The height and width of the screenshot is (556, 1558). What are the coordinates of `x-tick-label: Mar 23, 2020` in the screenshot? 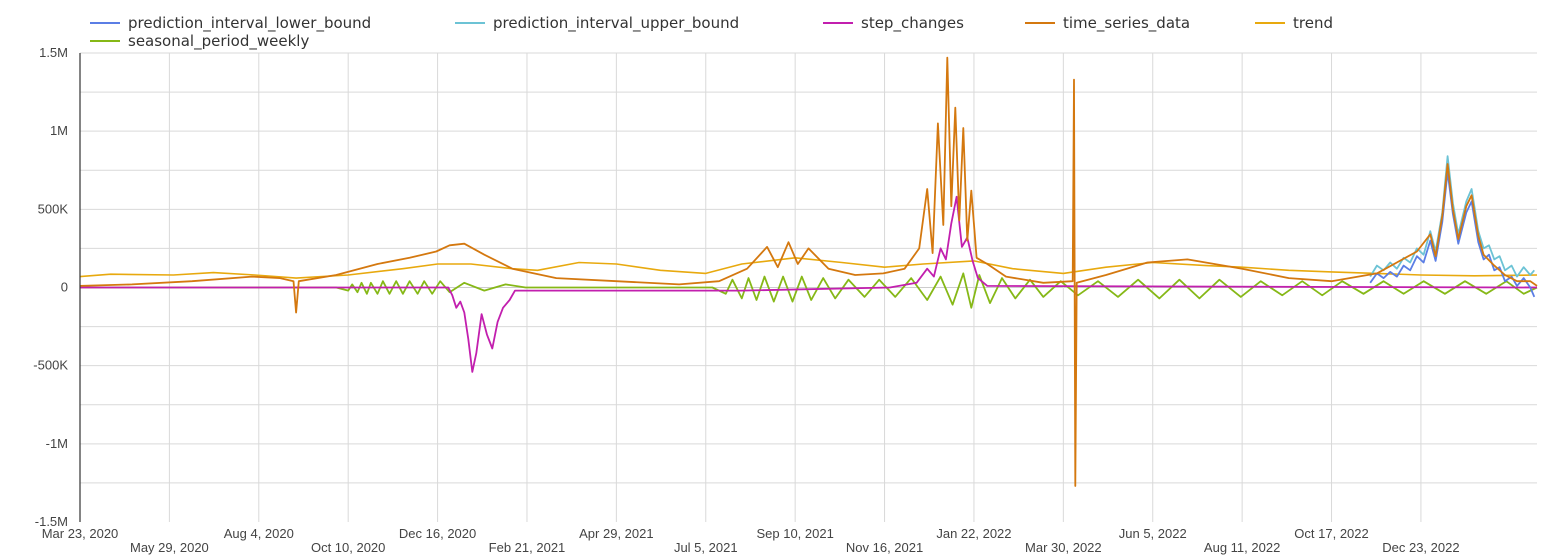 It's located at (80, 533).